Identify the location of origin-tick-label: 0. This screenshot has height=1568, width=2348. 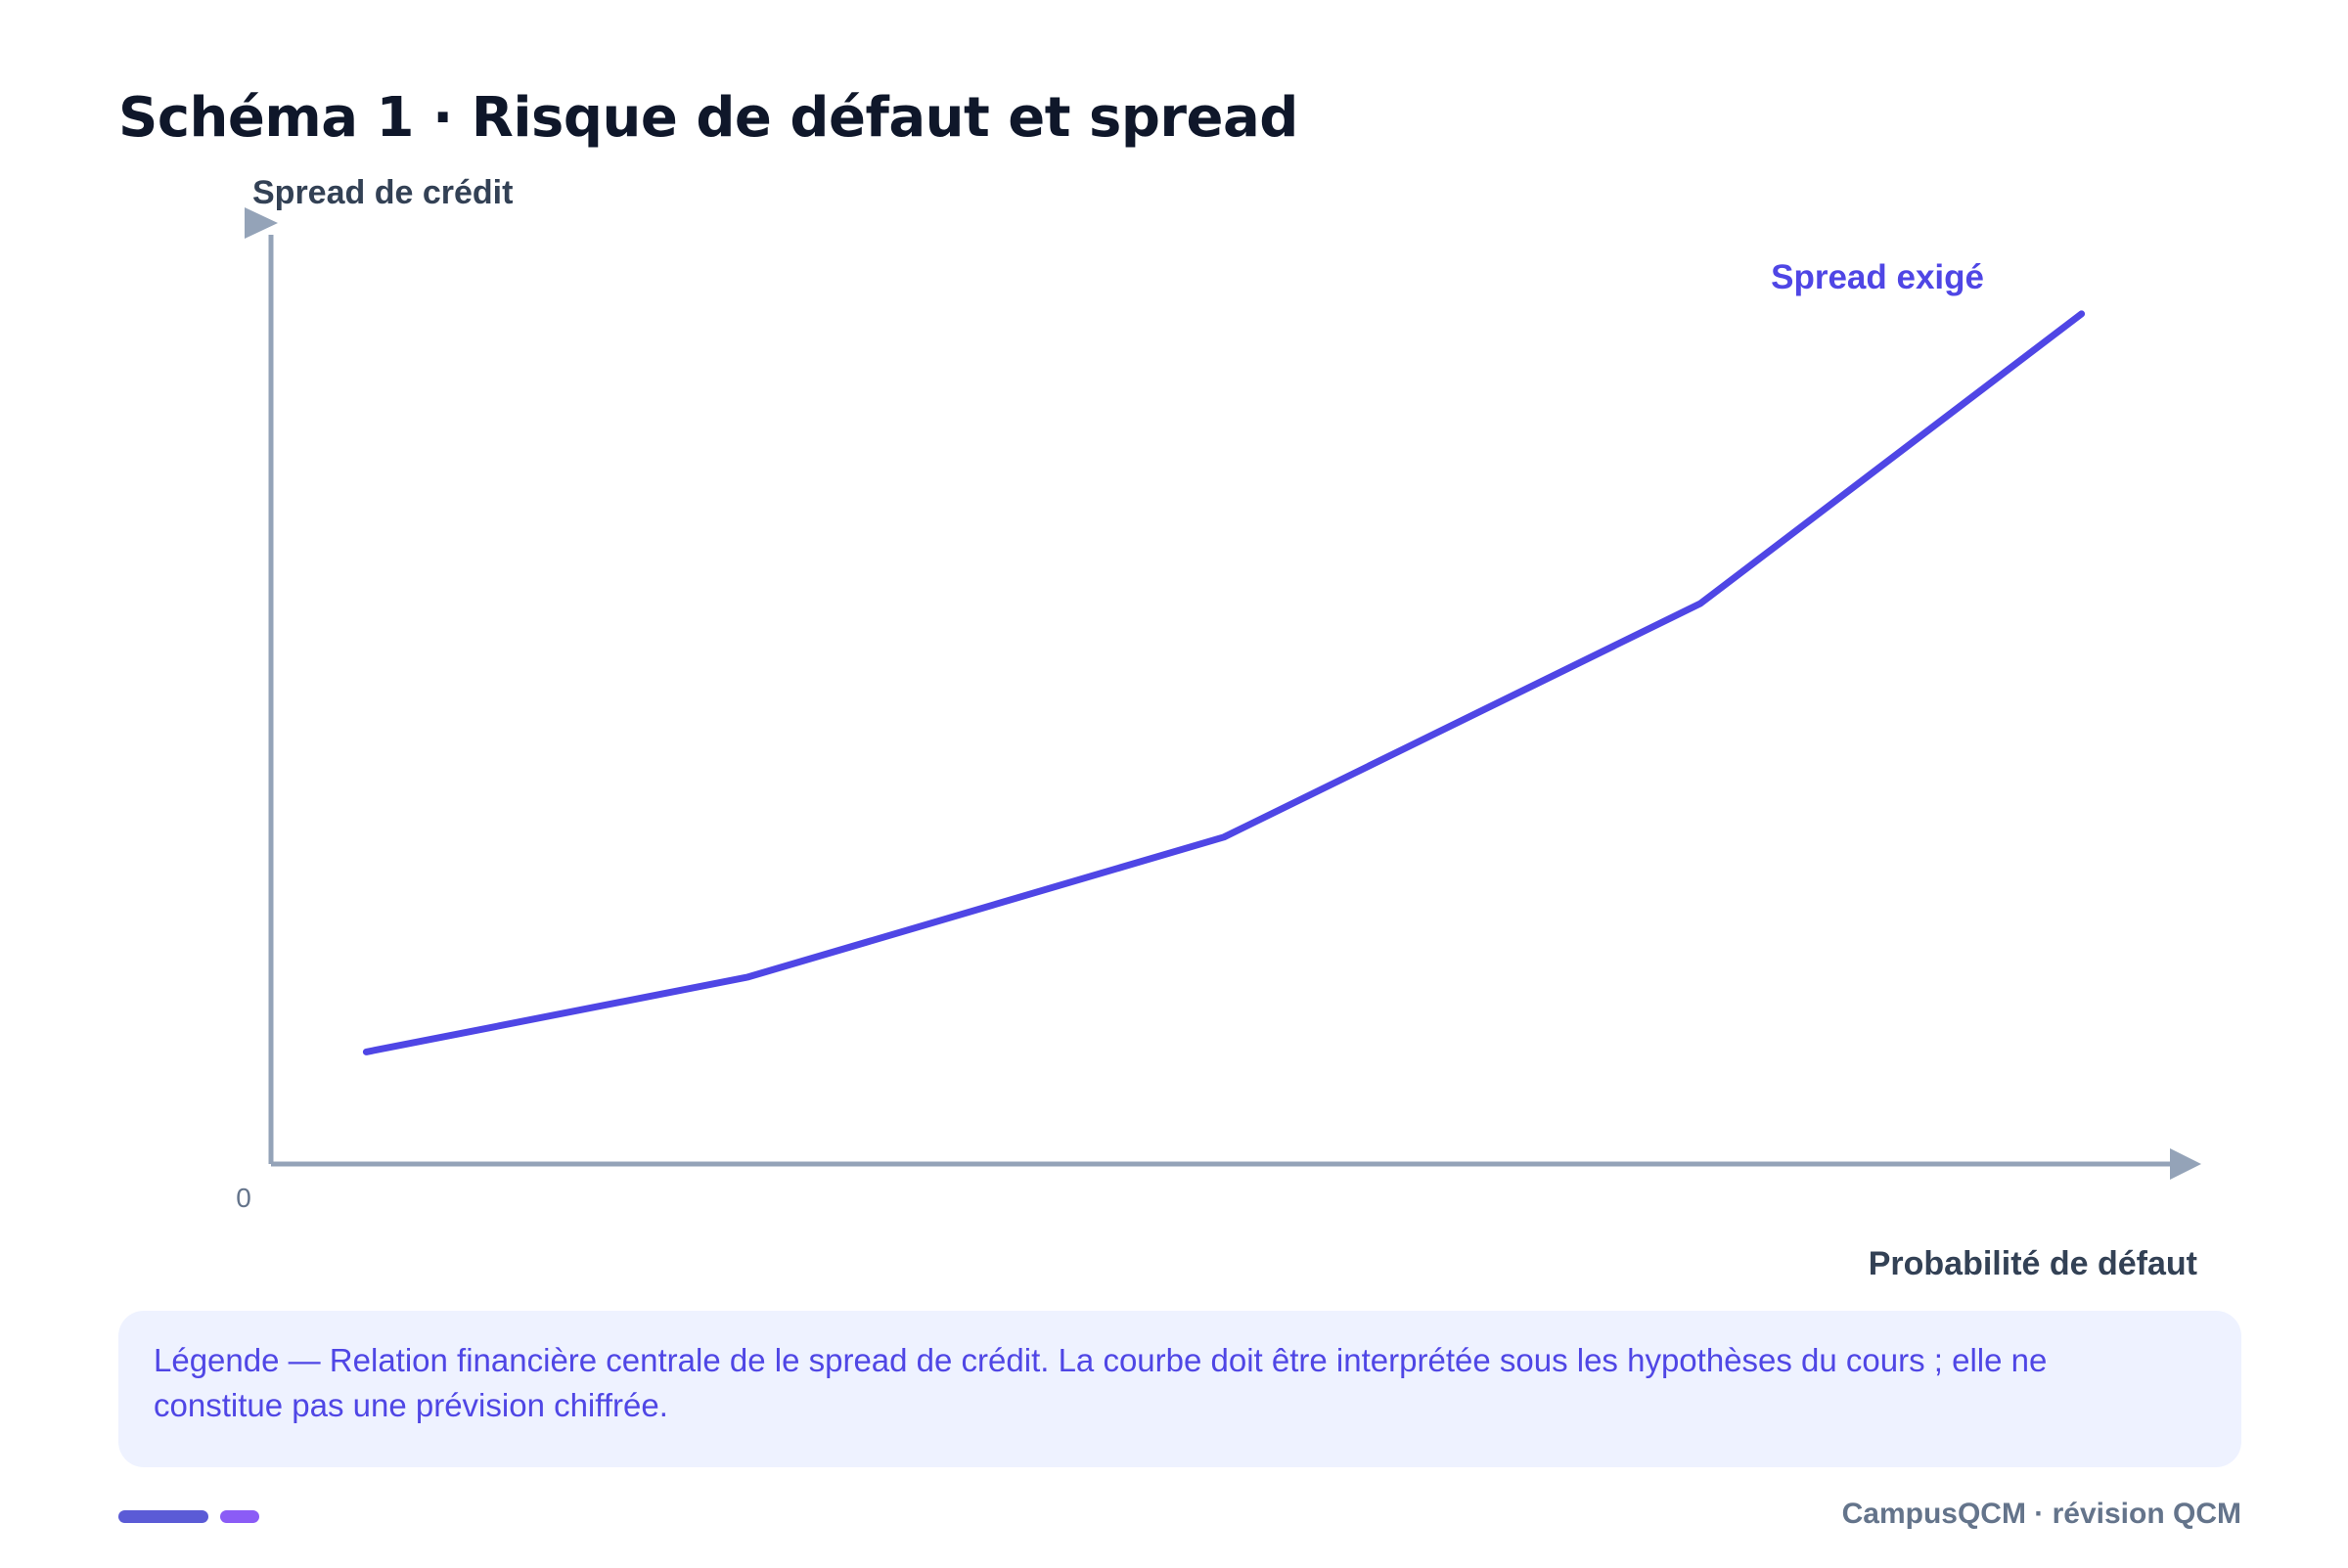
(243, 1198).